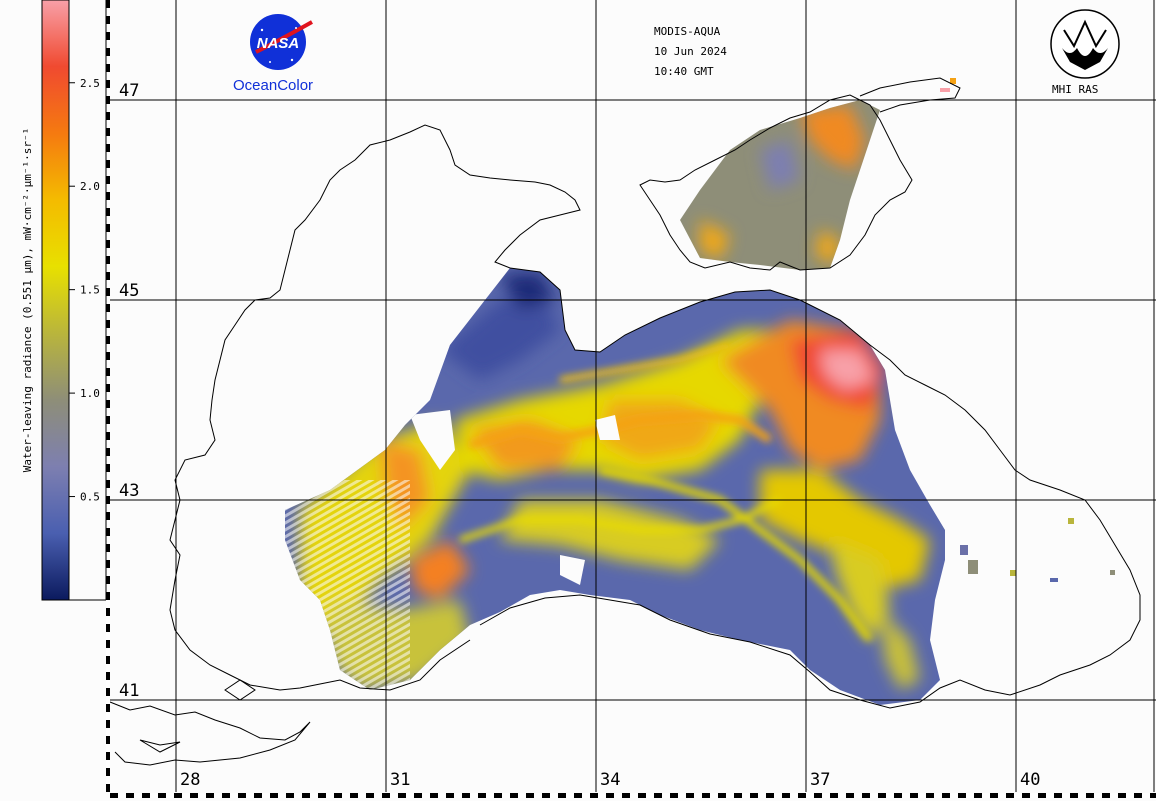  What do you see at coordinates (400, 780) in the screenshot?
I see `lon-label-31: 31` at bounding box center [400, 780].